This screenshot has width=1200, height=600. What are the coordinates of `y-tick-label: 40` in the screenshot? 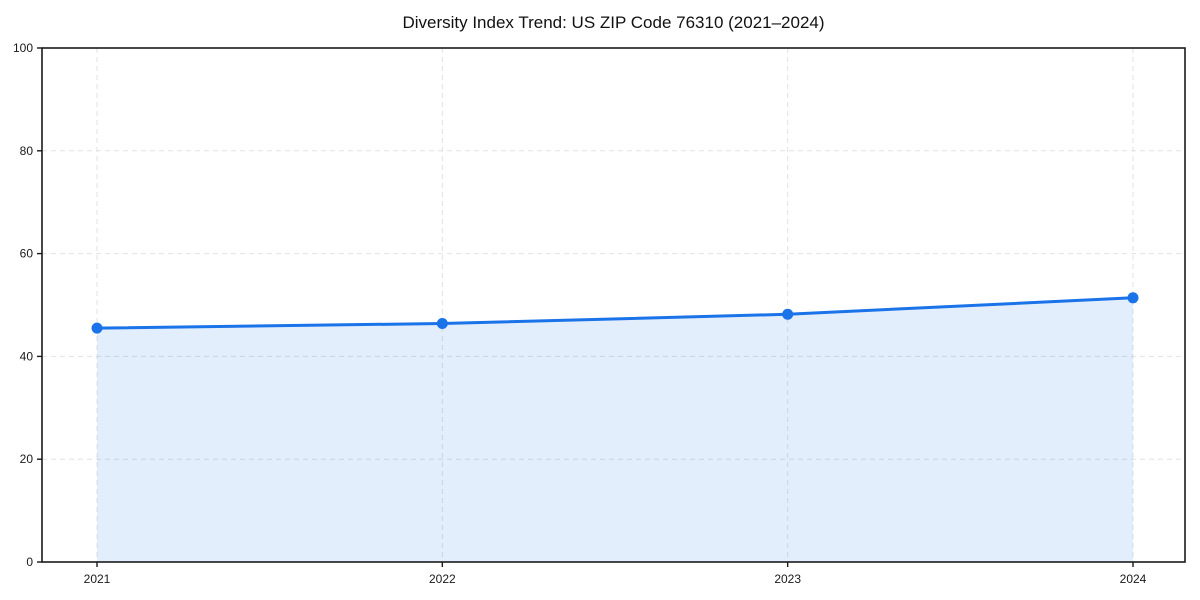 It's located at (27, 356).